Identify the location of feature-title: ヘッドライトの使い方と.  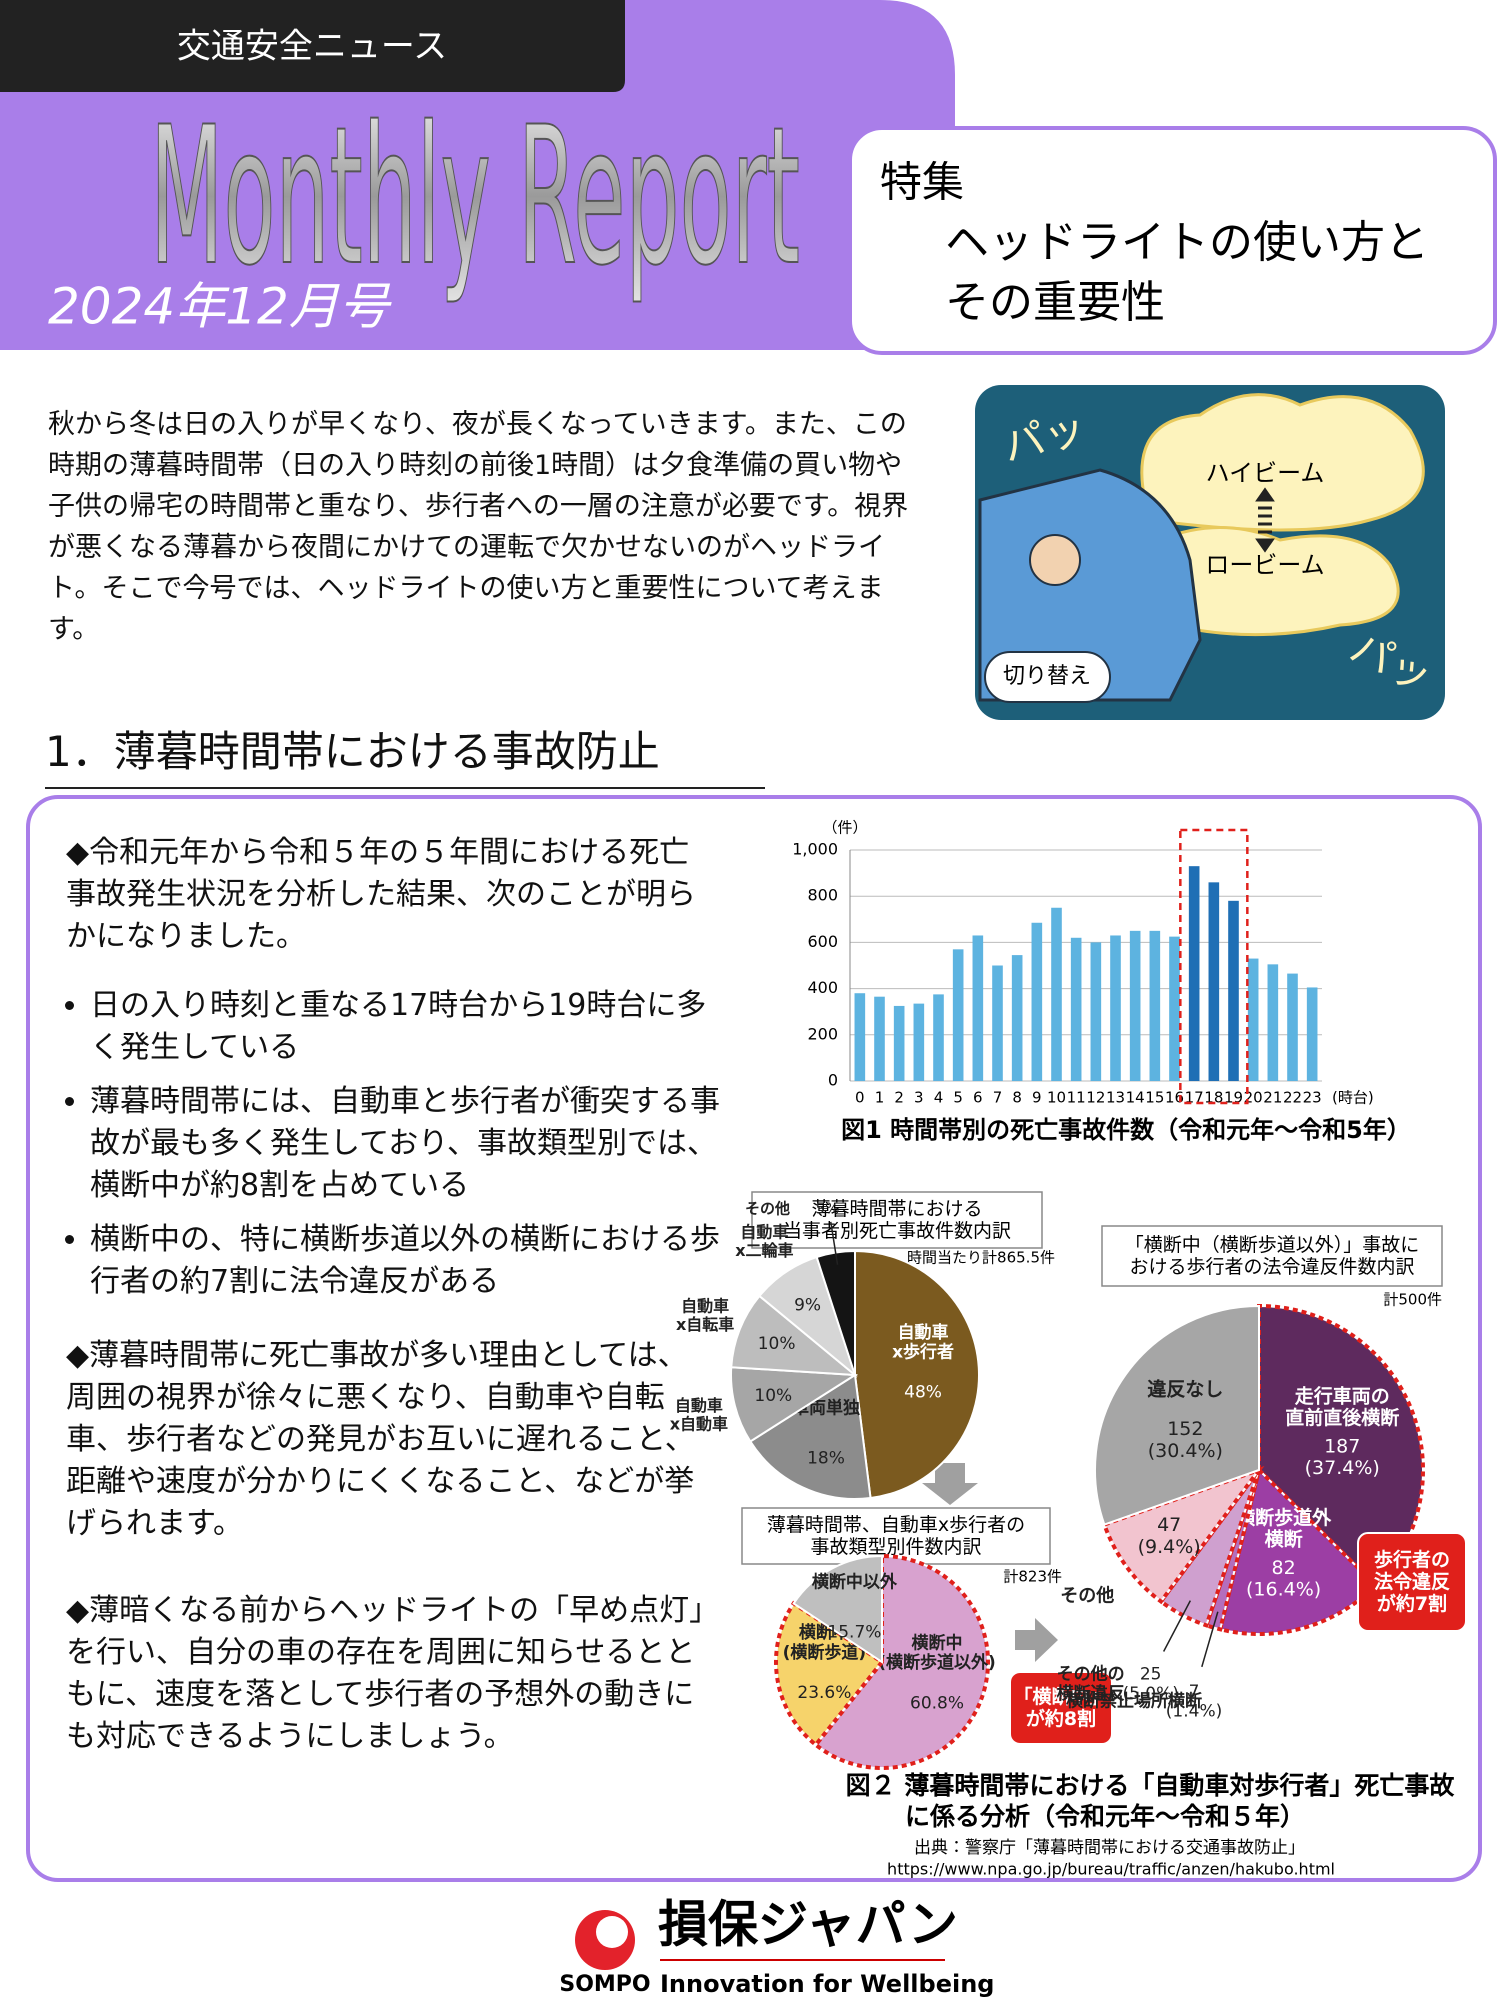
(1187, 242).